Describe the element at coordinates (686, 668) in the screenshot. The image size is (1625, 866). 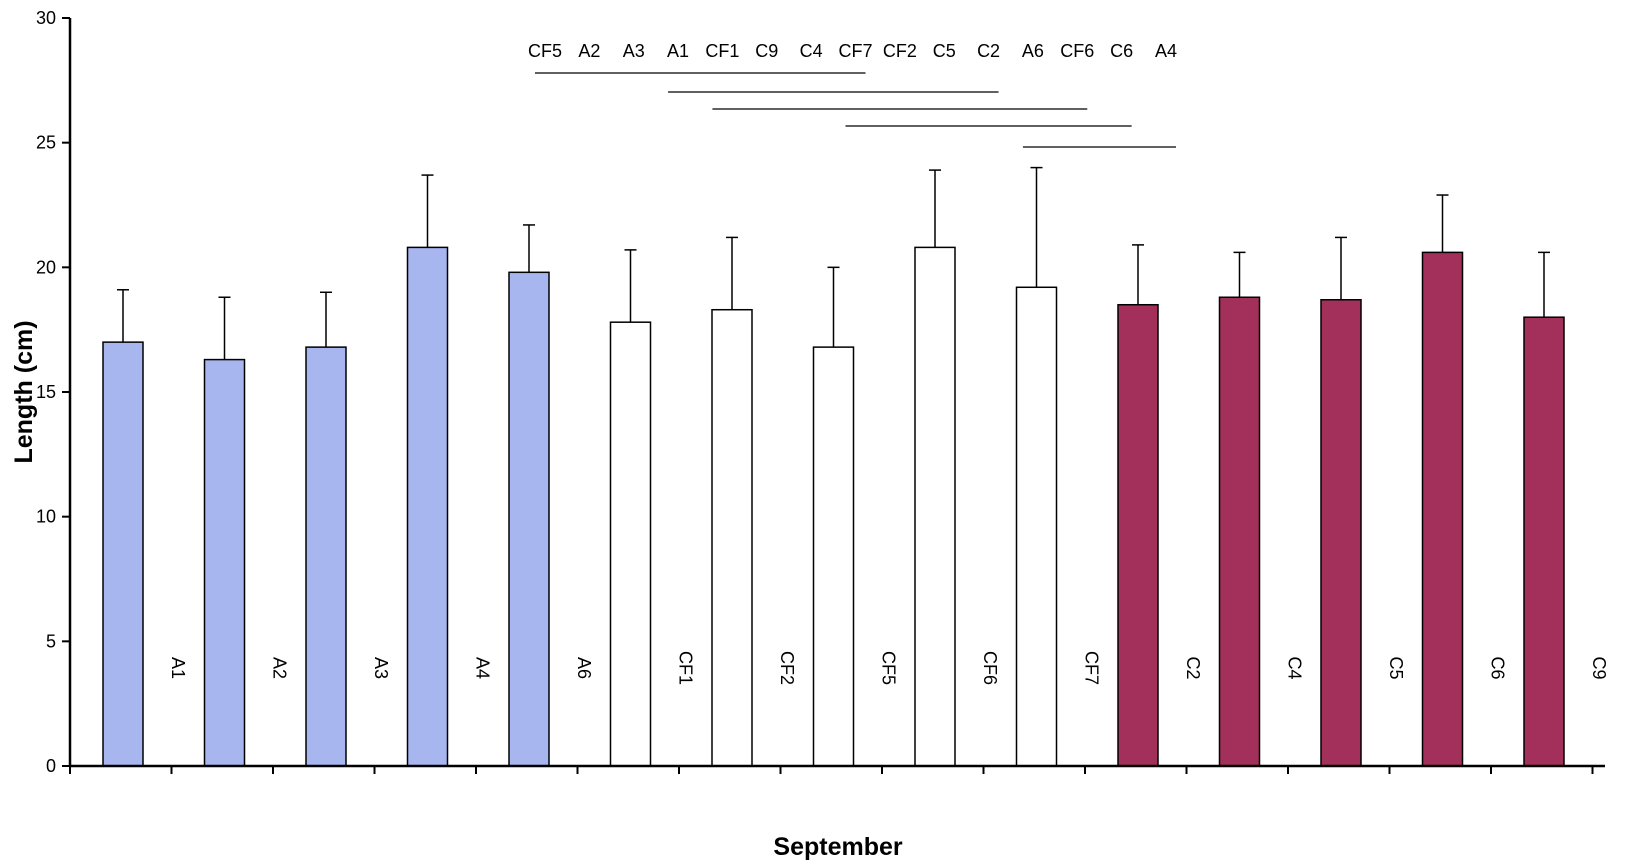
I see `category-label: CF1` at that location.